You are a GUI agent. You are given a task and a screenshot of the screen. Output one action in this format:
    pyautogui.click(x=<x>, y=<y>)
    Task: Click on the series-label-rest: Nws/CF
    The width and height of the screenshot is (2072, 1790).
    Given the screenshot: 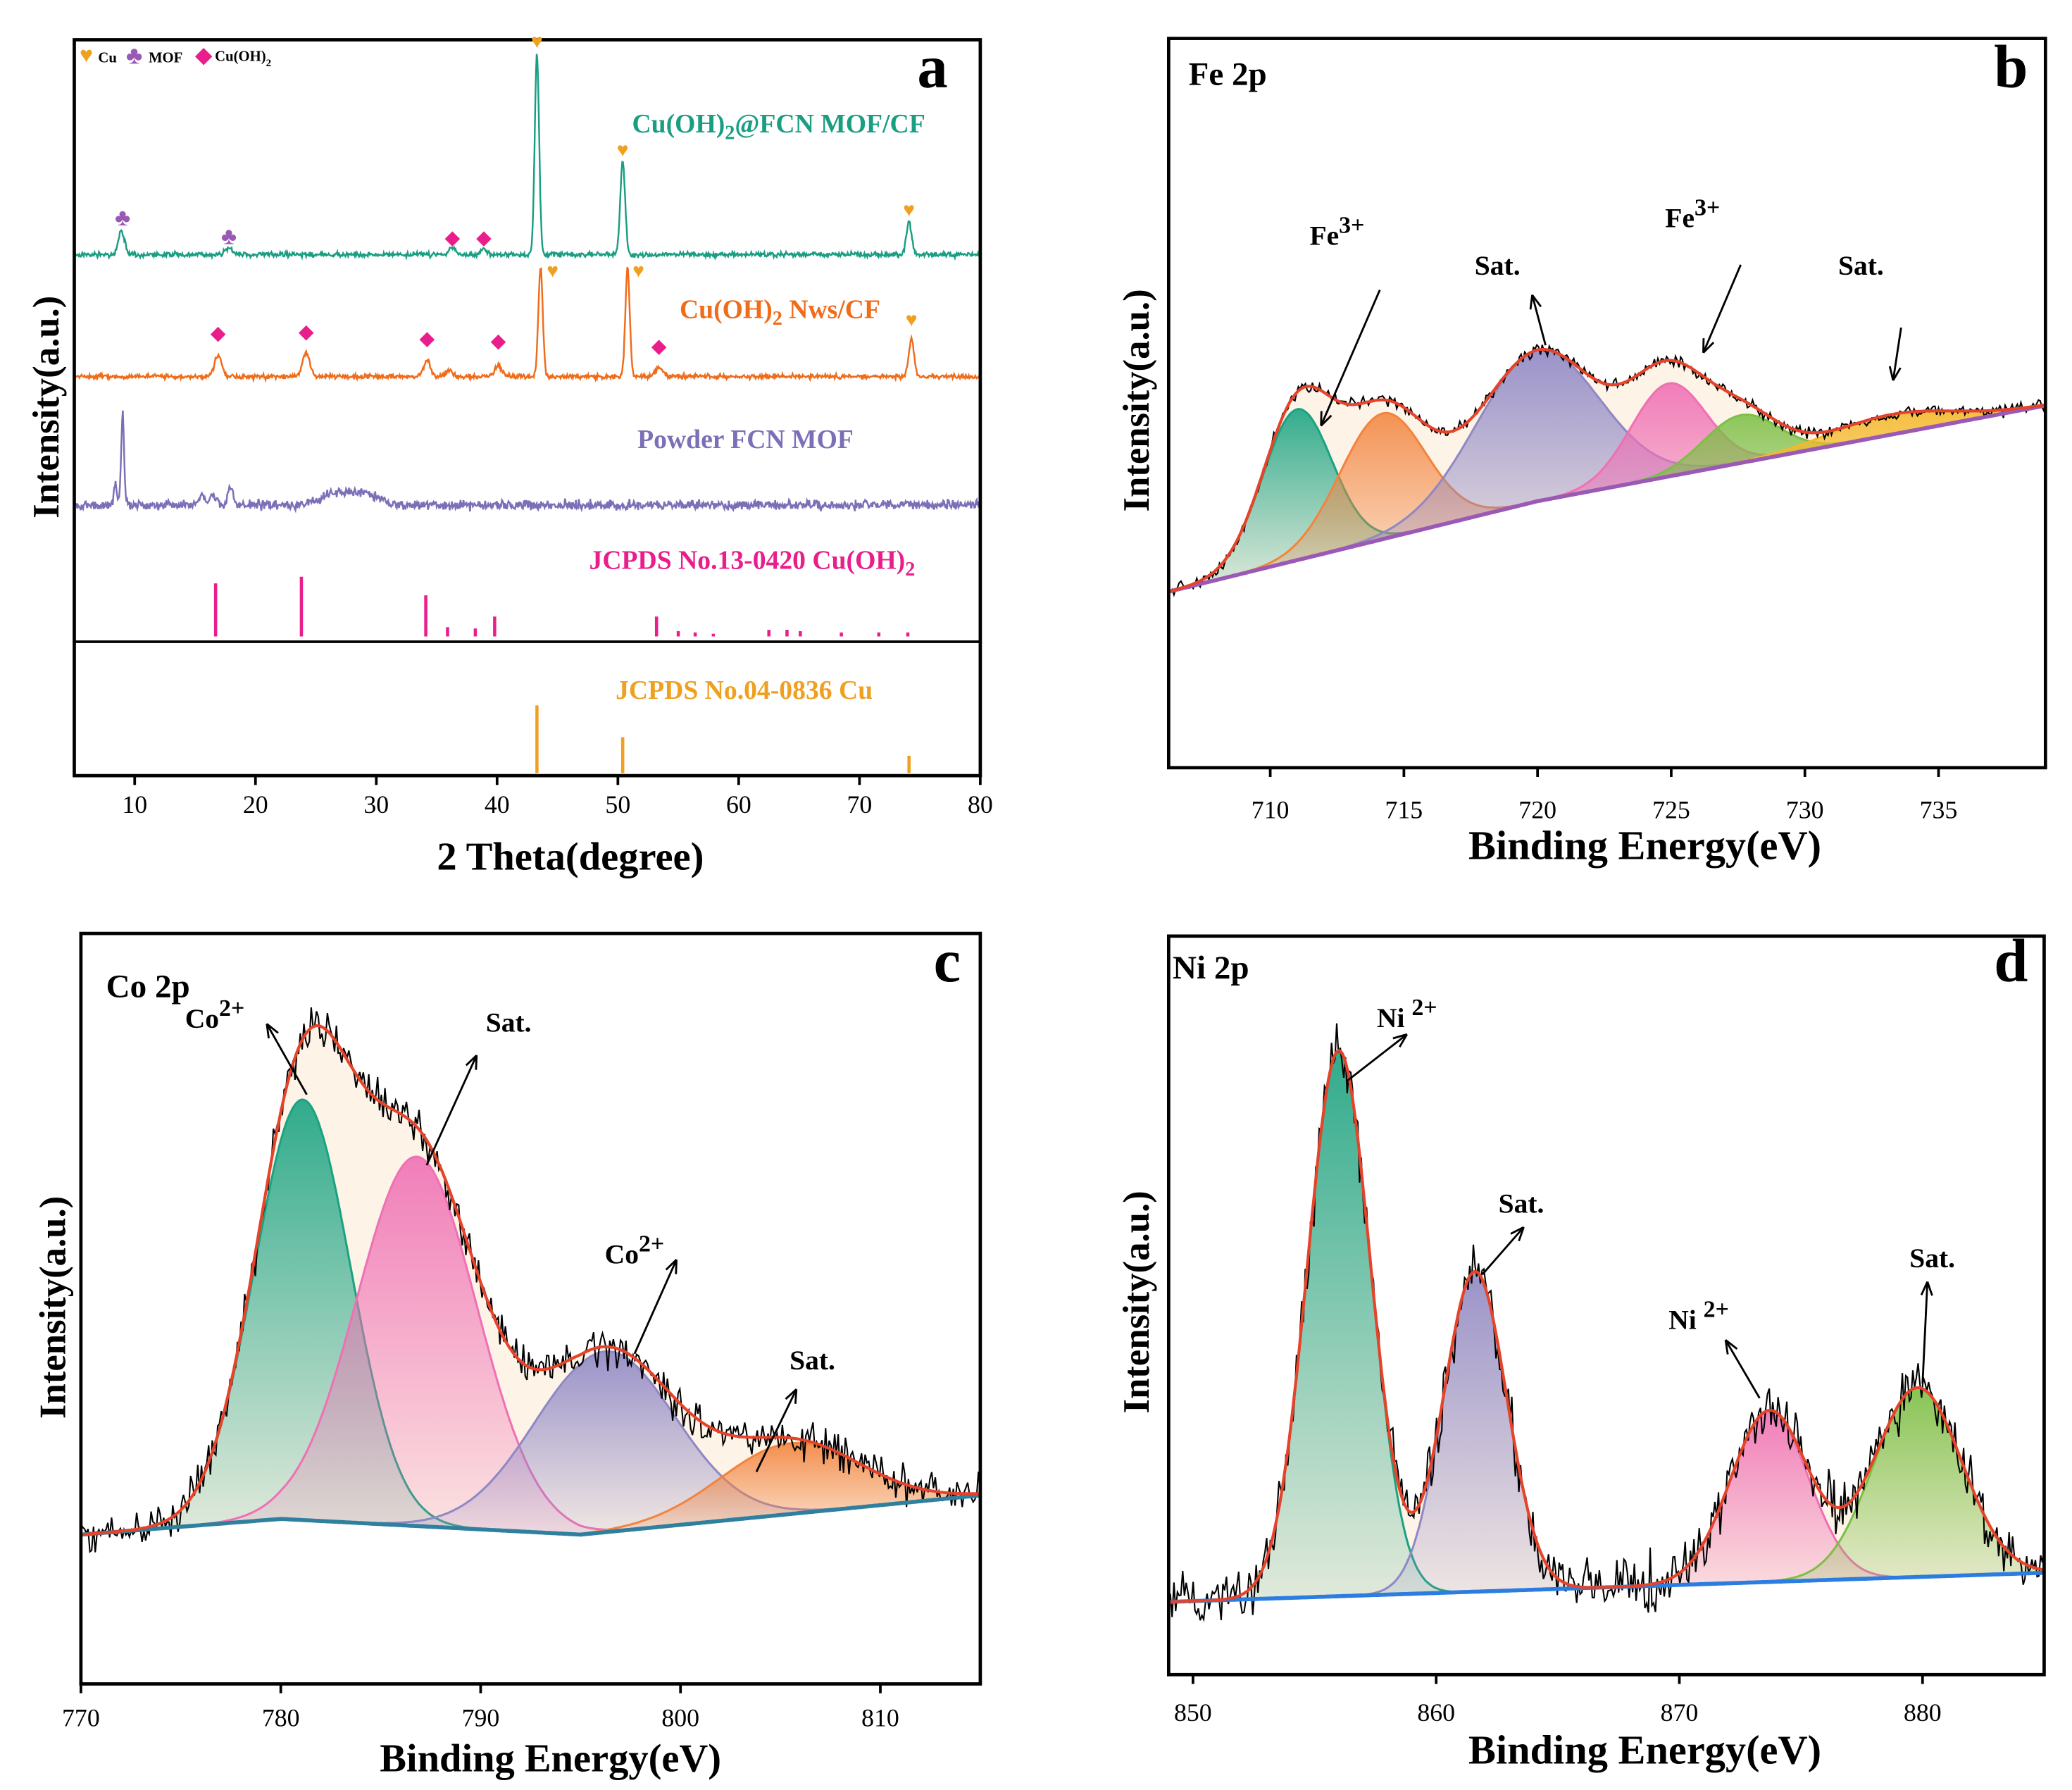 What is the action you would take?
    pyautogui.click(x=831, y=310)
    